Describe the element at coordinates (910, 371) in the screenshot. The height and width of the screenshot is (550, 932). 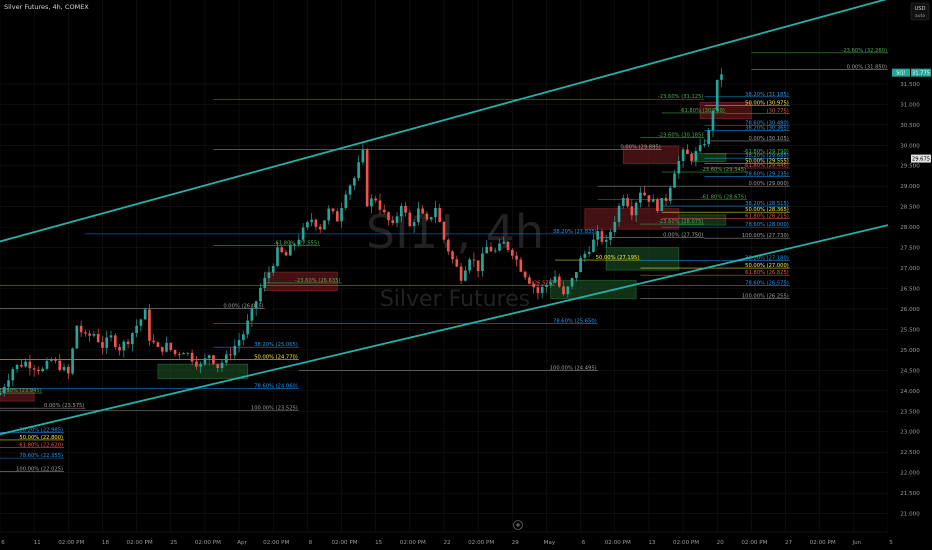
I see `y-tick-label: 24.500` at that location.